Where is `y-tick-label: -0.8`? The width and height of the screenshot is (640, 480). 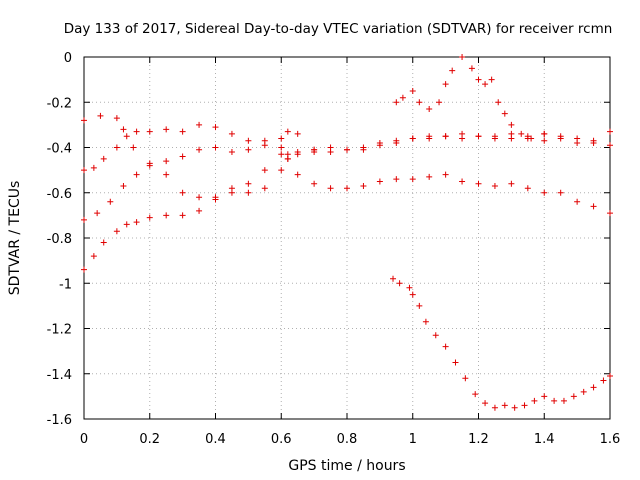
y-tick-label: -0.8 is located at coordinates (59, 239).